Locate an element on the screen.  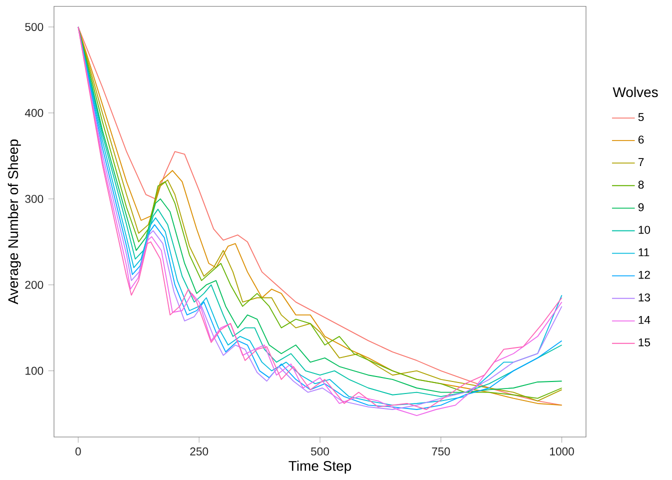
y-tick-label: 500 is located at coordinates (34, 26).